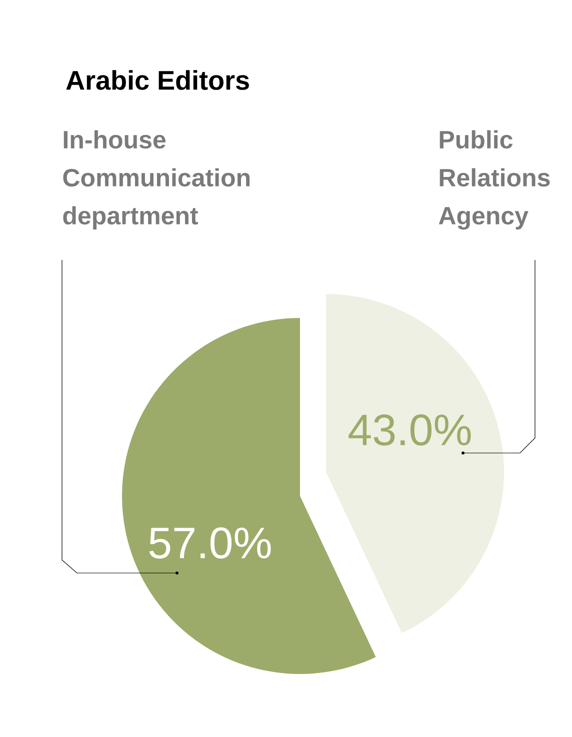 The width and height of the screenshot is (572, 737). What do you see at coordinates (409, 430) in the screenshot?
I see `data-label: 43.0%` at bounding box center [409, 430].